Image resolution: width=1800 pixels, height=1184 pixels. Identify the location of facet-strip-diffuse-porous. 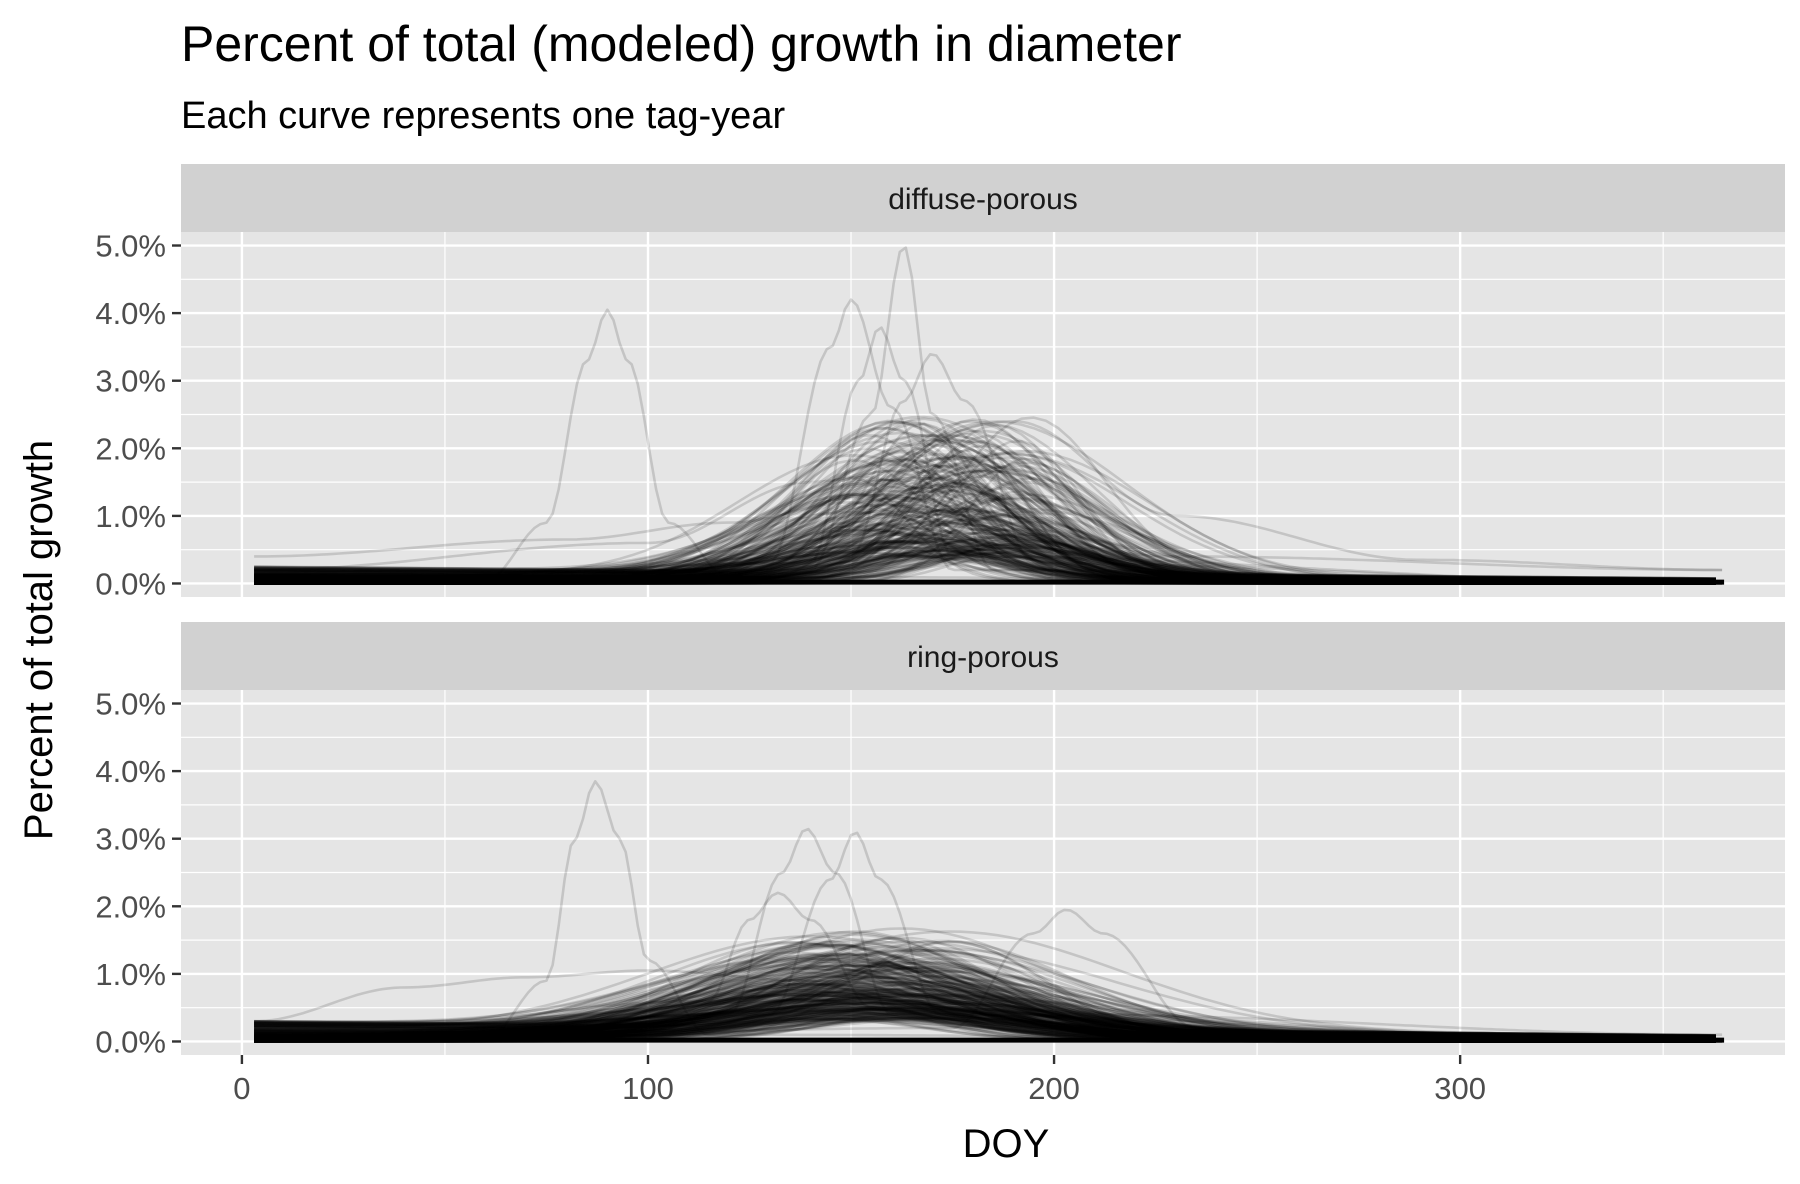
(983, 198).